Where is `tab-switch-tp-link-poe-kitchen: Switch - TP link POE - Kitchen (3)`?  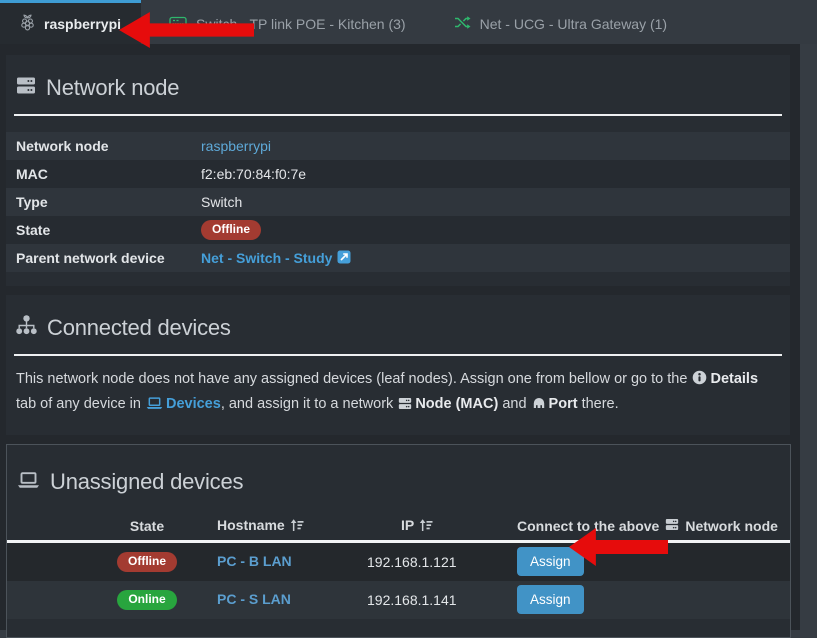
tab-switch-tp-link-poe-kitchen: Switch - TP link POE - Kitchen (3) is located at coordinates (287, 22).